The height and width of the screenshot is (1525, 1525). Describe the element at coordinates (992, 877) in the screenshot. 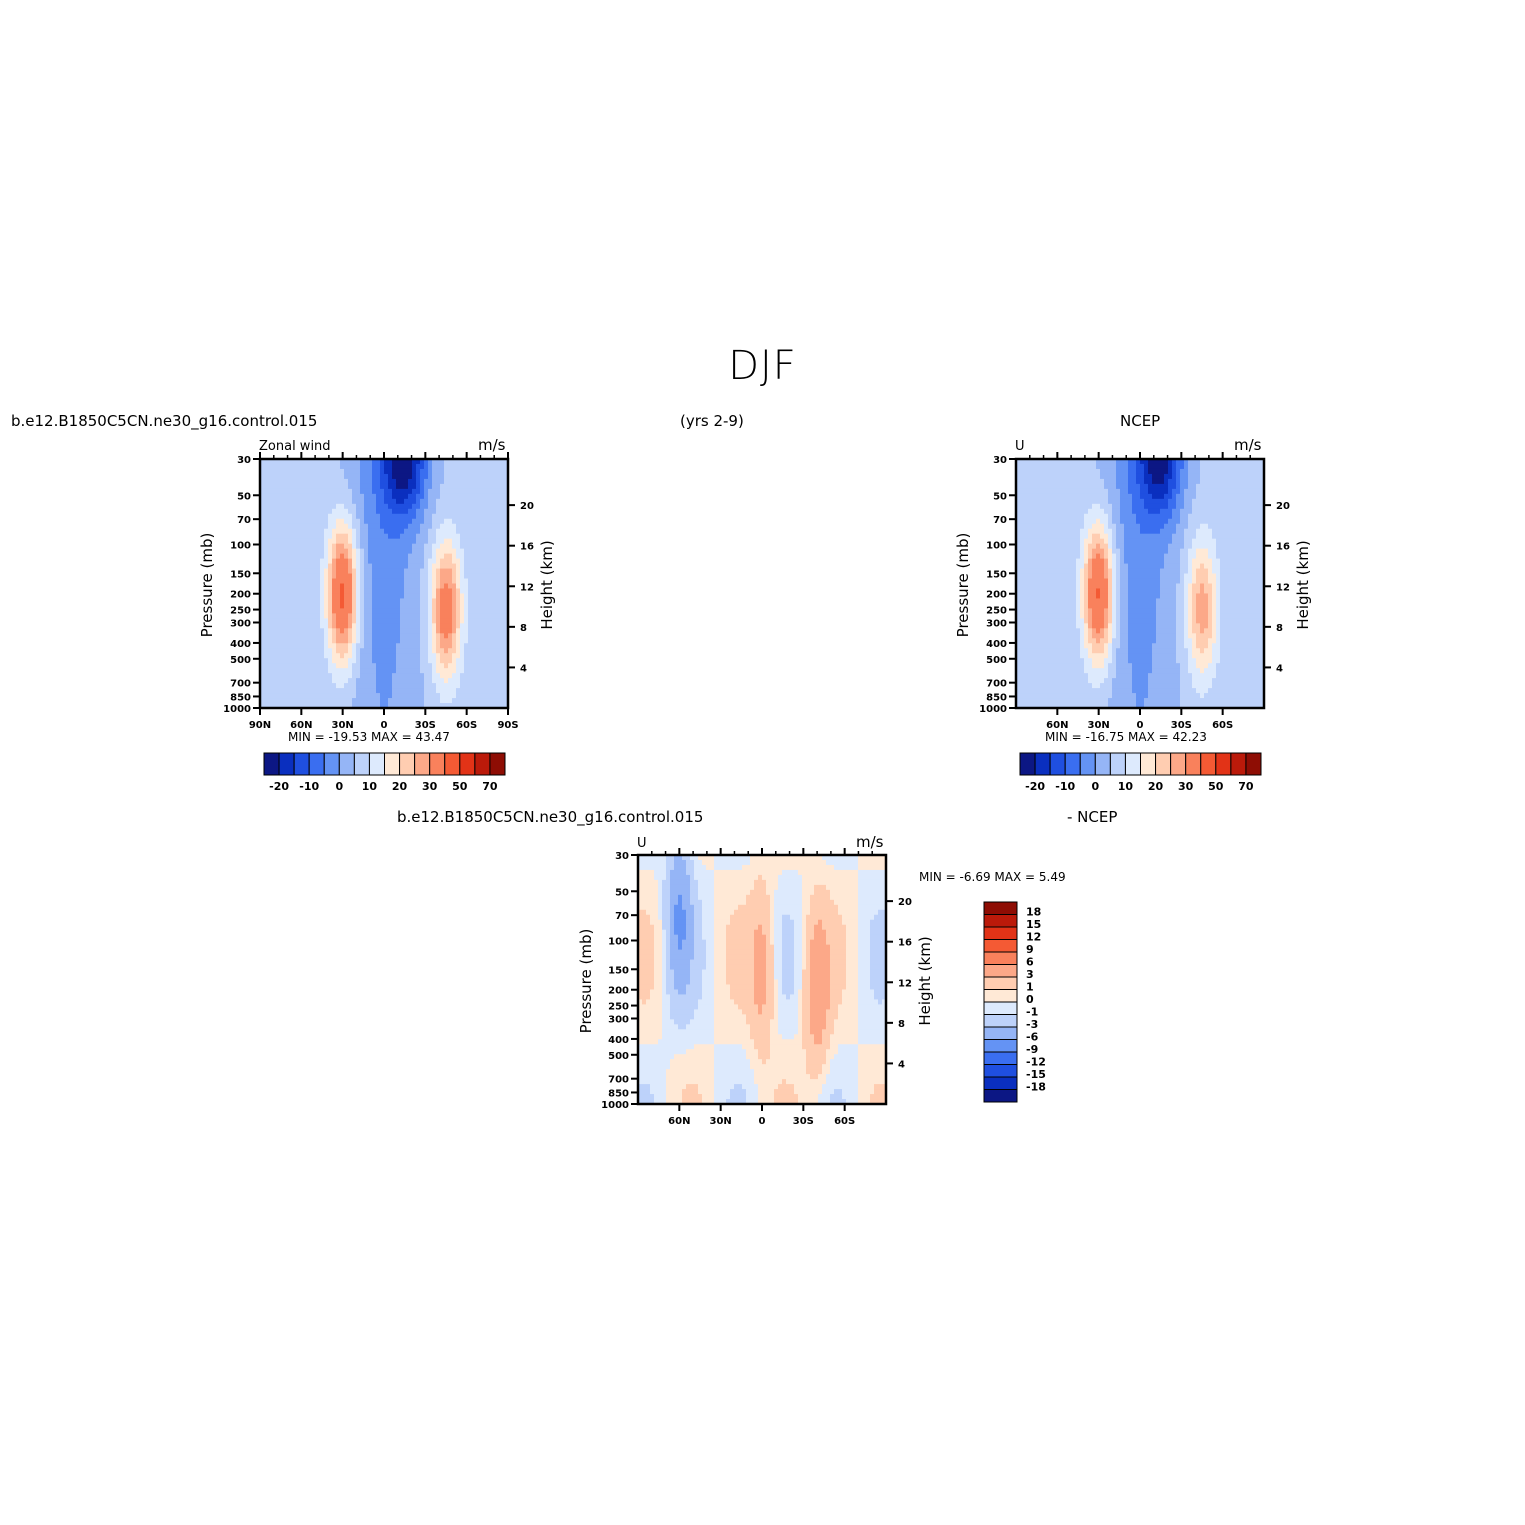

I see `diff-min-max: MIN = -6.69 MAX = 5.49` at that location.